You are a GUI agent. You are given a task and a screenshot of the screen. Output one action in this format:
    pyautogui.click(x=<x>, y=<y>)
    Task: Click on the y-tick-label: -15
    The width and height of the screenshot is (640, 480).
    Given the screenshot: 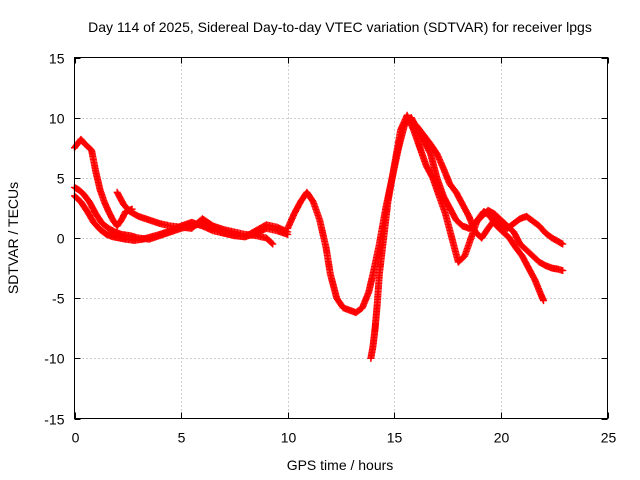 What is the action you would take?
    pyautogui.click(x=54, y=420)
    